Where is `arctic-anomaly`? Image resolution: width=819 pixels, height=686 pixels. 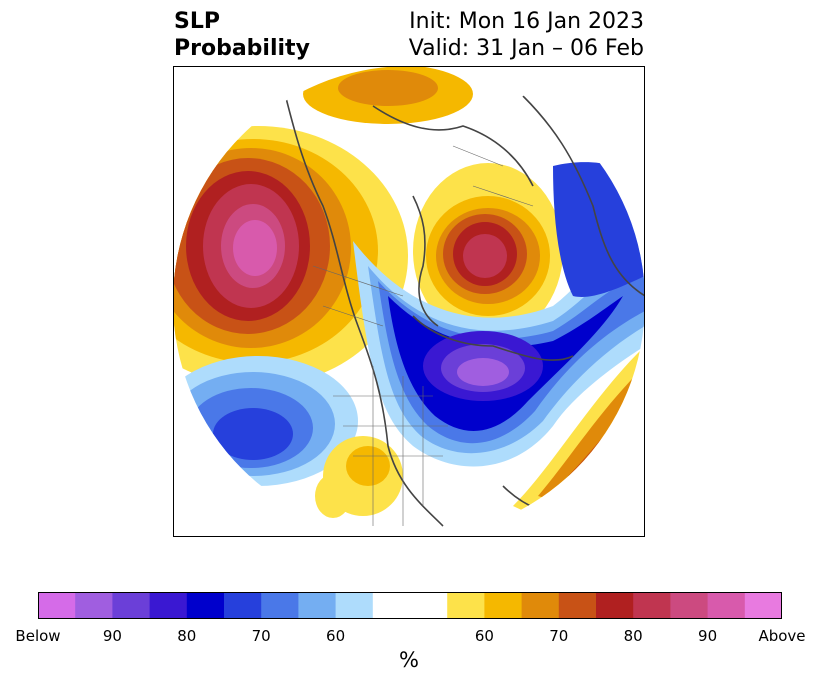
arctic-anomaly is located at coordinates (433, 202).